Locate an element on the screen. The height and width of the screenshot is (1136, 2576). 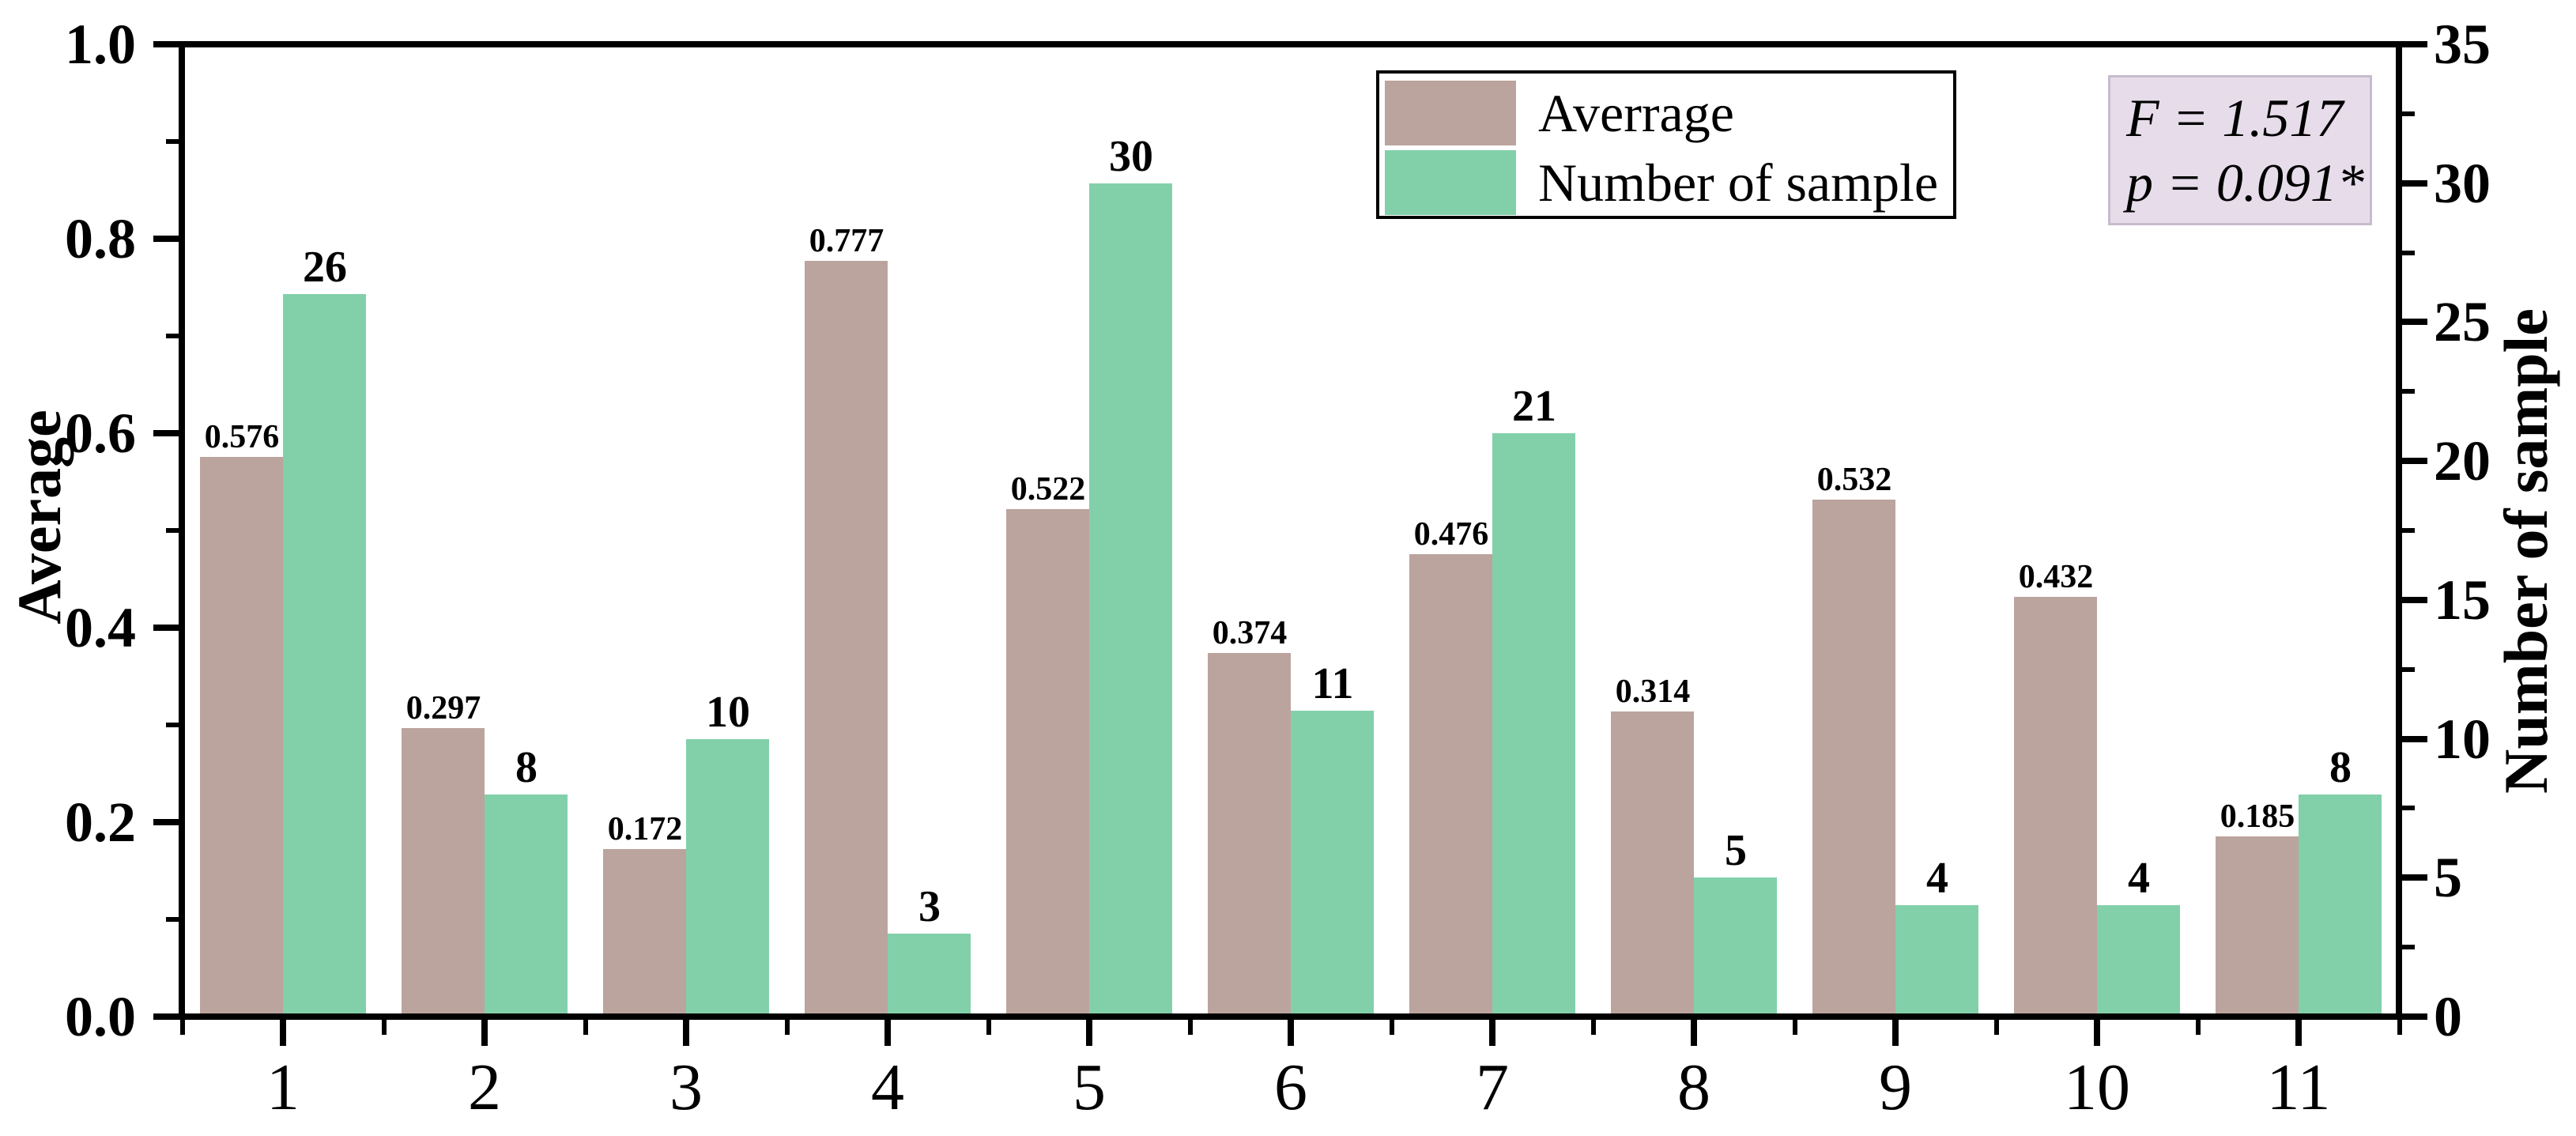
x-axis-tick-label: 7 is located at coordinates (1492, 1087).